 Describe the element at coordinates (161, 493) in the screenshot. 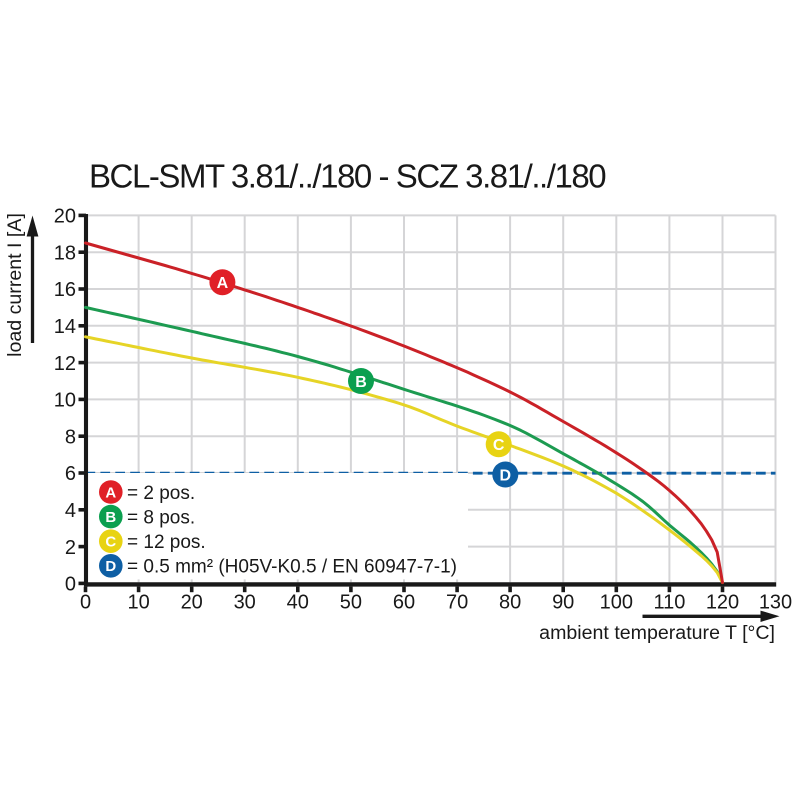

I see `svg-text: = 2 pos.` at that location.